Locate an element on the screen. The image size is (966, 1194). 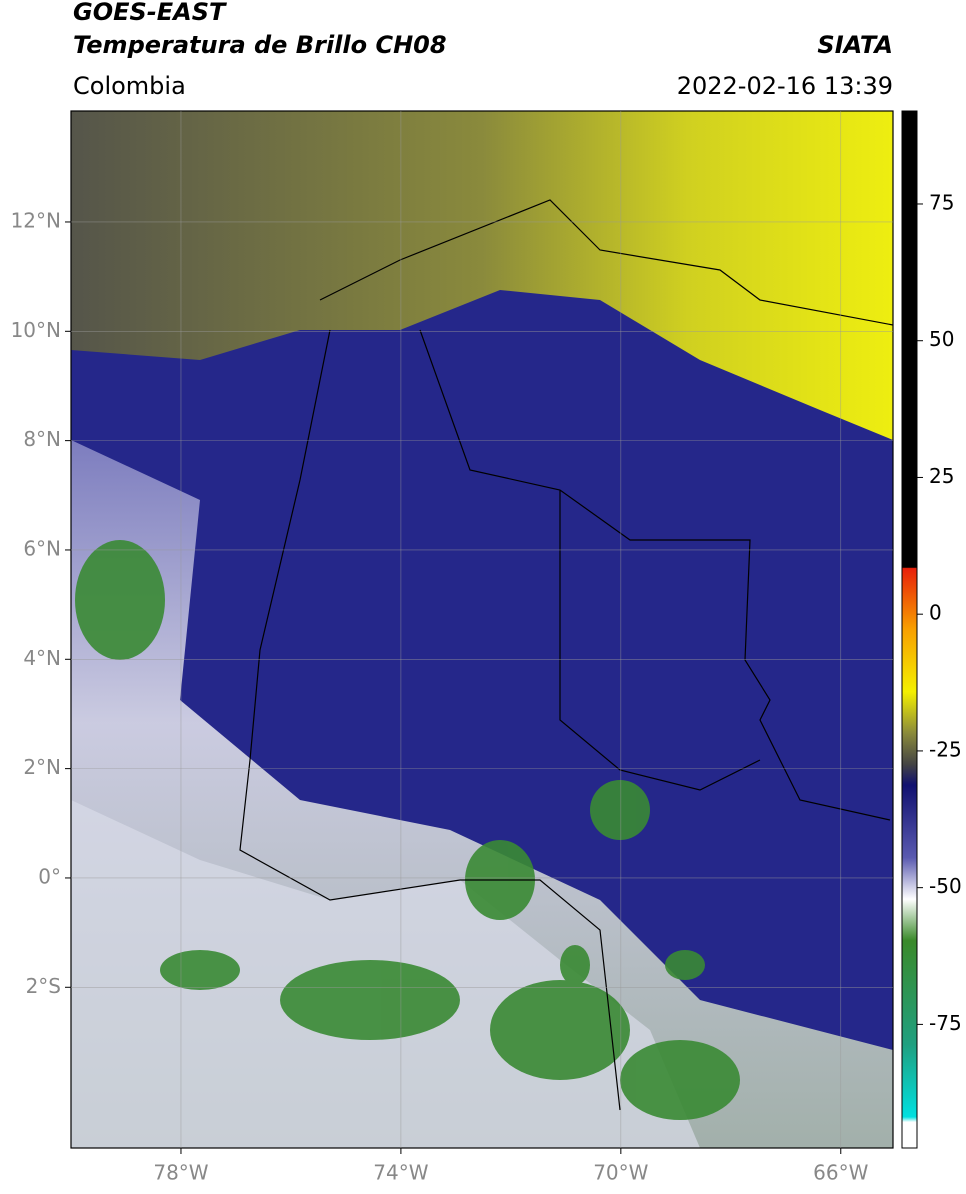
y-tick-label: 12°N is located at coordinates (36, 220).